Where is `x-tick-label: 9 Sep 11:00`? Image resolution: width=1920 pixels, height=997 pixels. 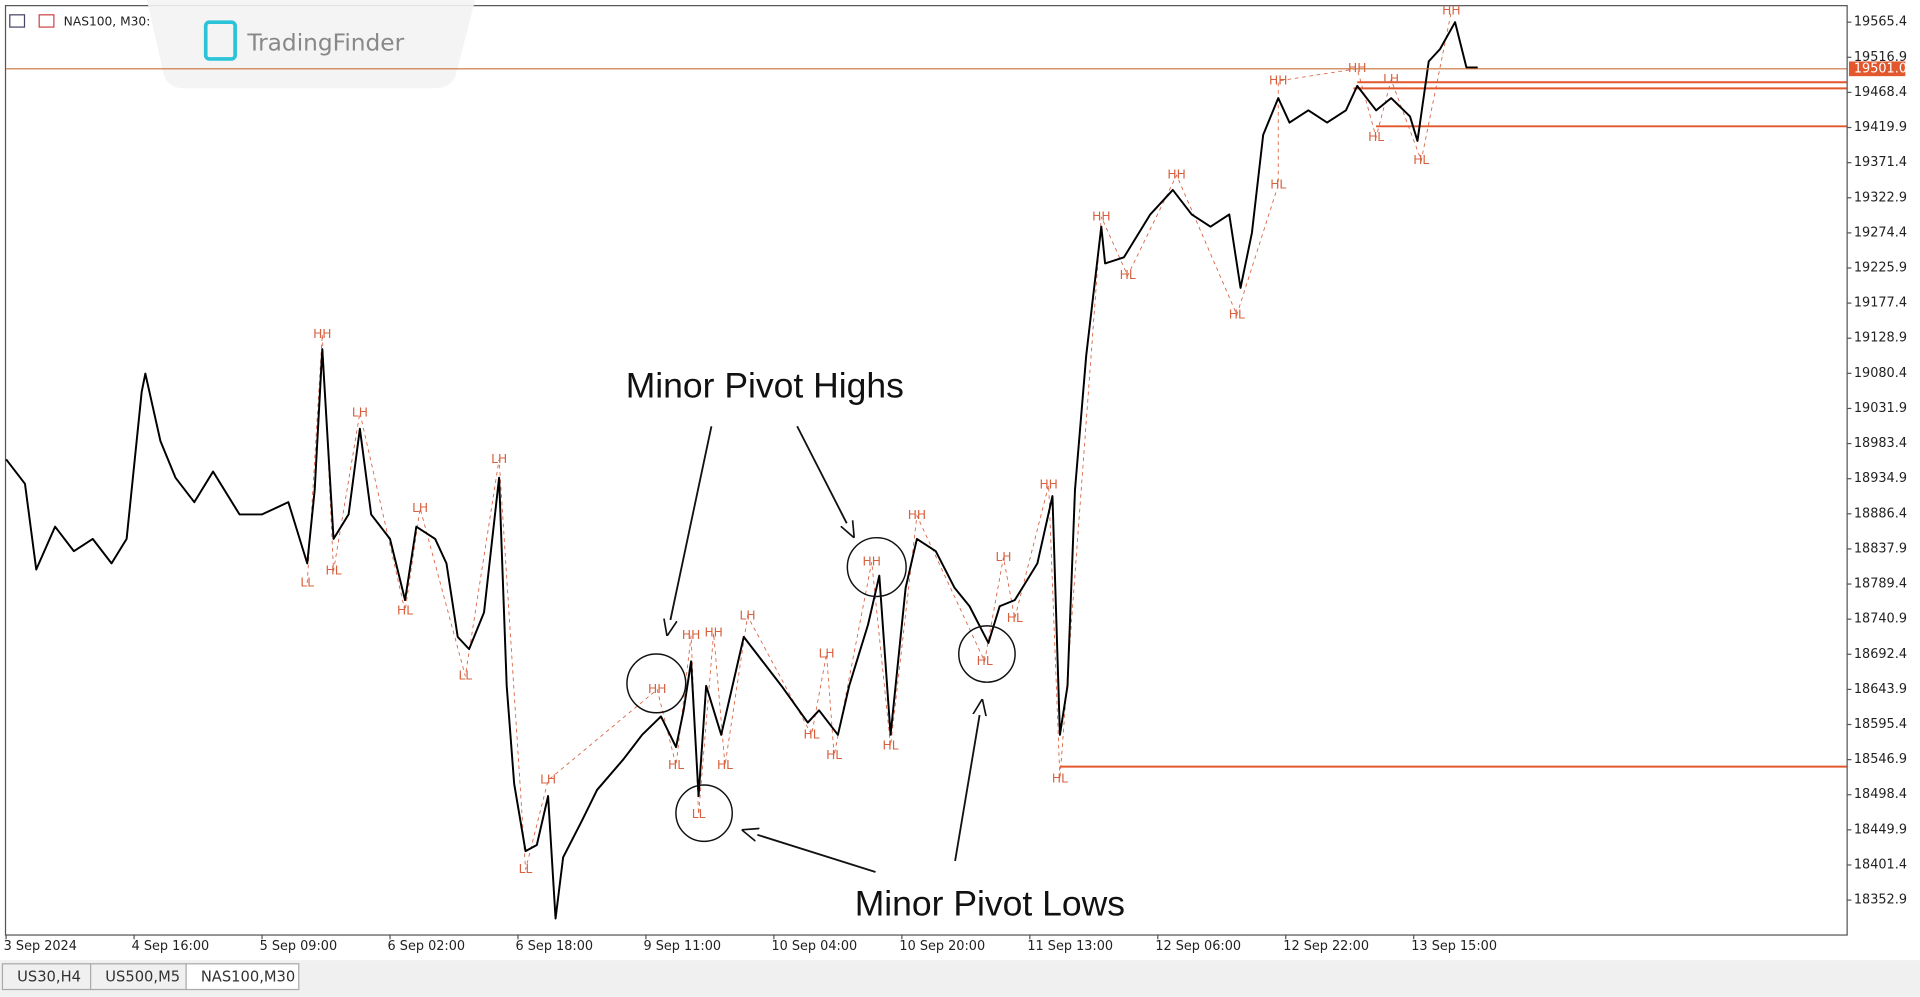 x-tick-label: 9 Sep 11:00 is located at coordinates (682, 946).